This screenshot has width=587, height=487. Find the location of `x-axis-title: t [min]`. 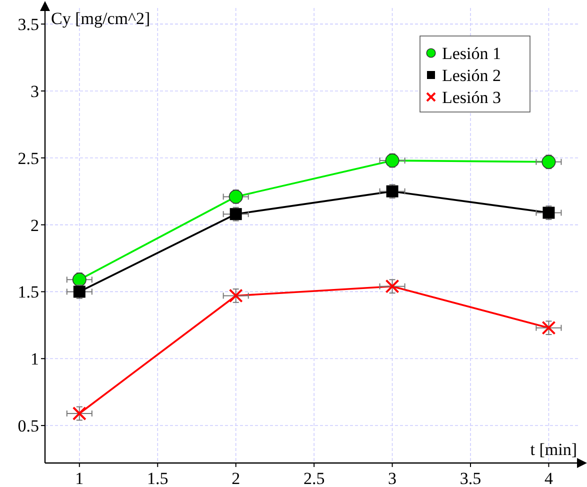

x-axis-title: t [min] is located at coordinates (553, 449).